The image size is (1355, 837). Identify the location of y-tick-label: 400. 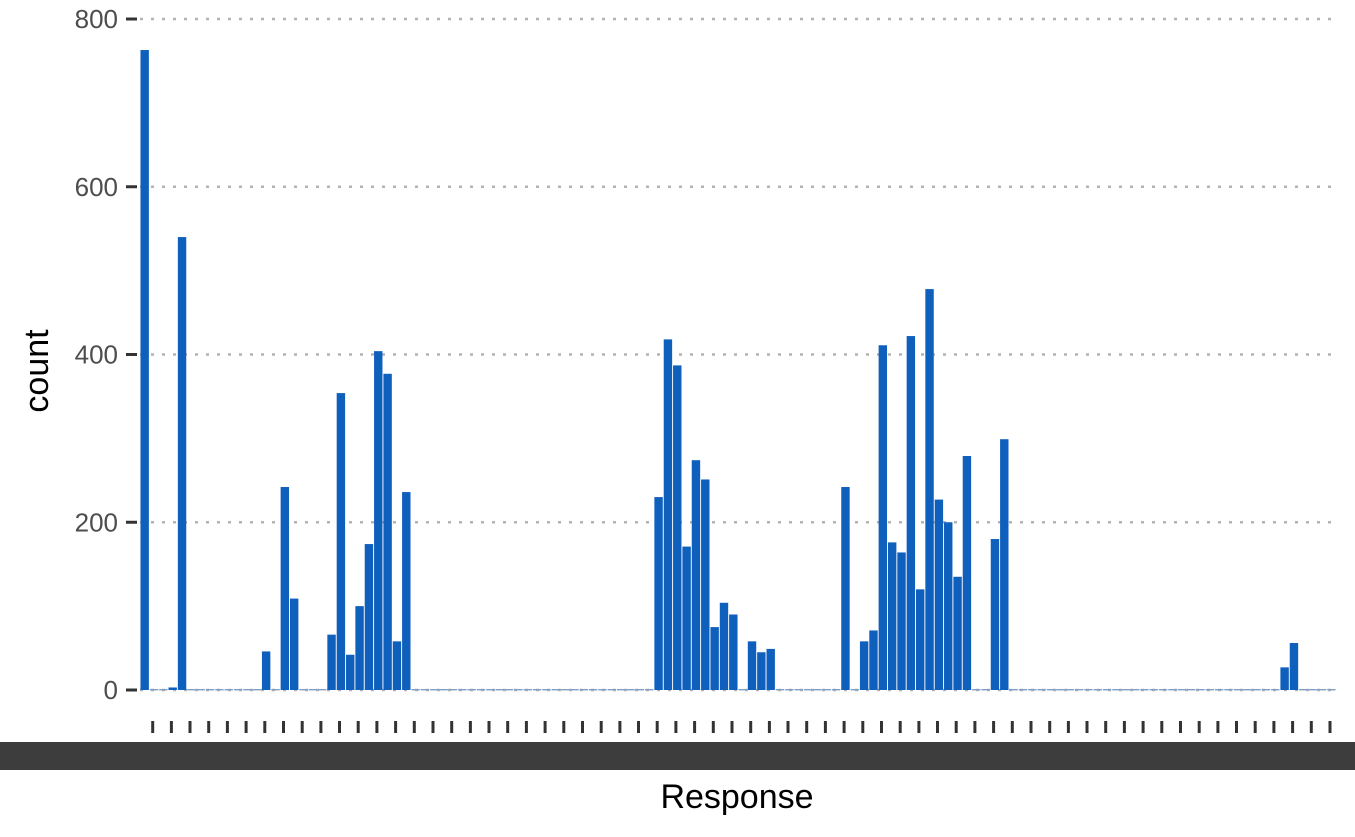
(96, 355).